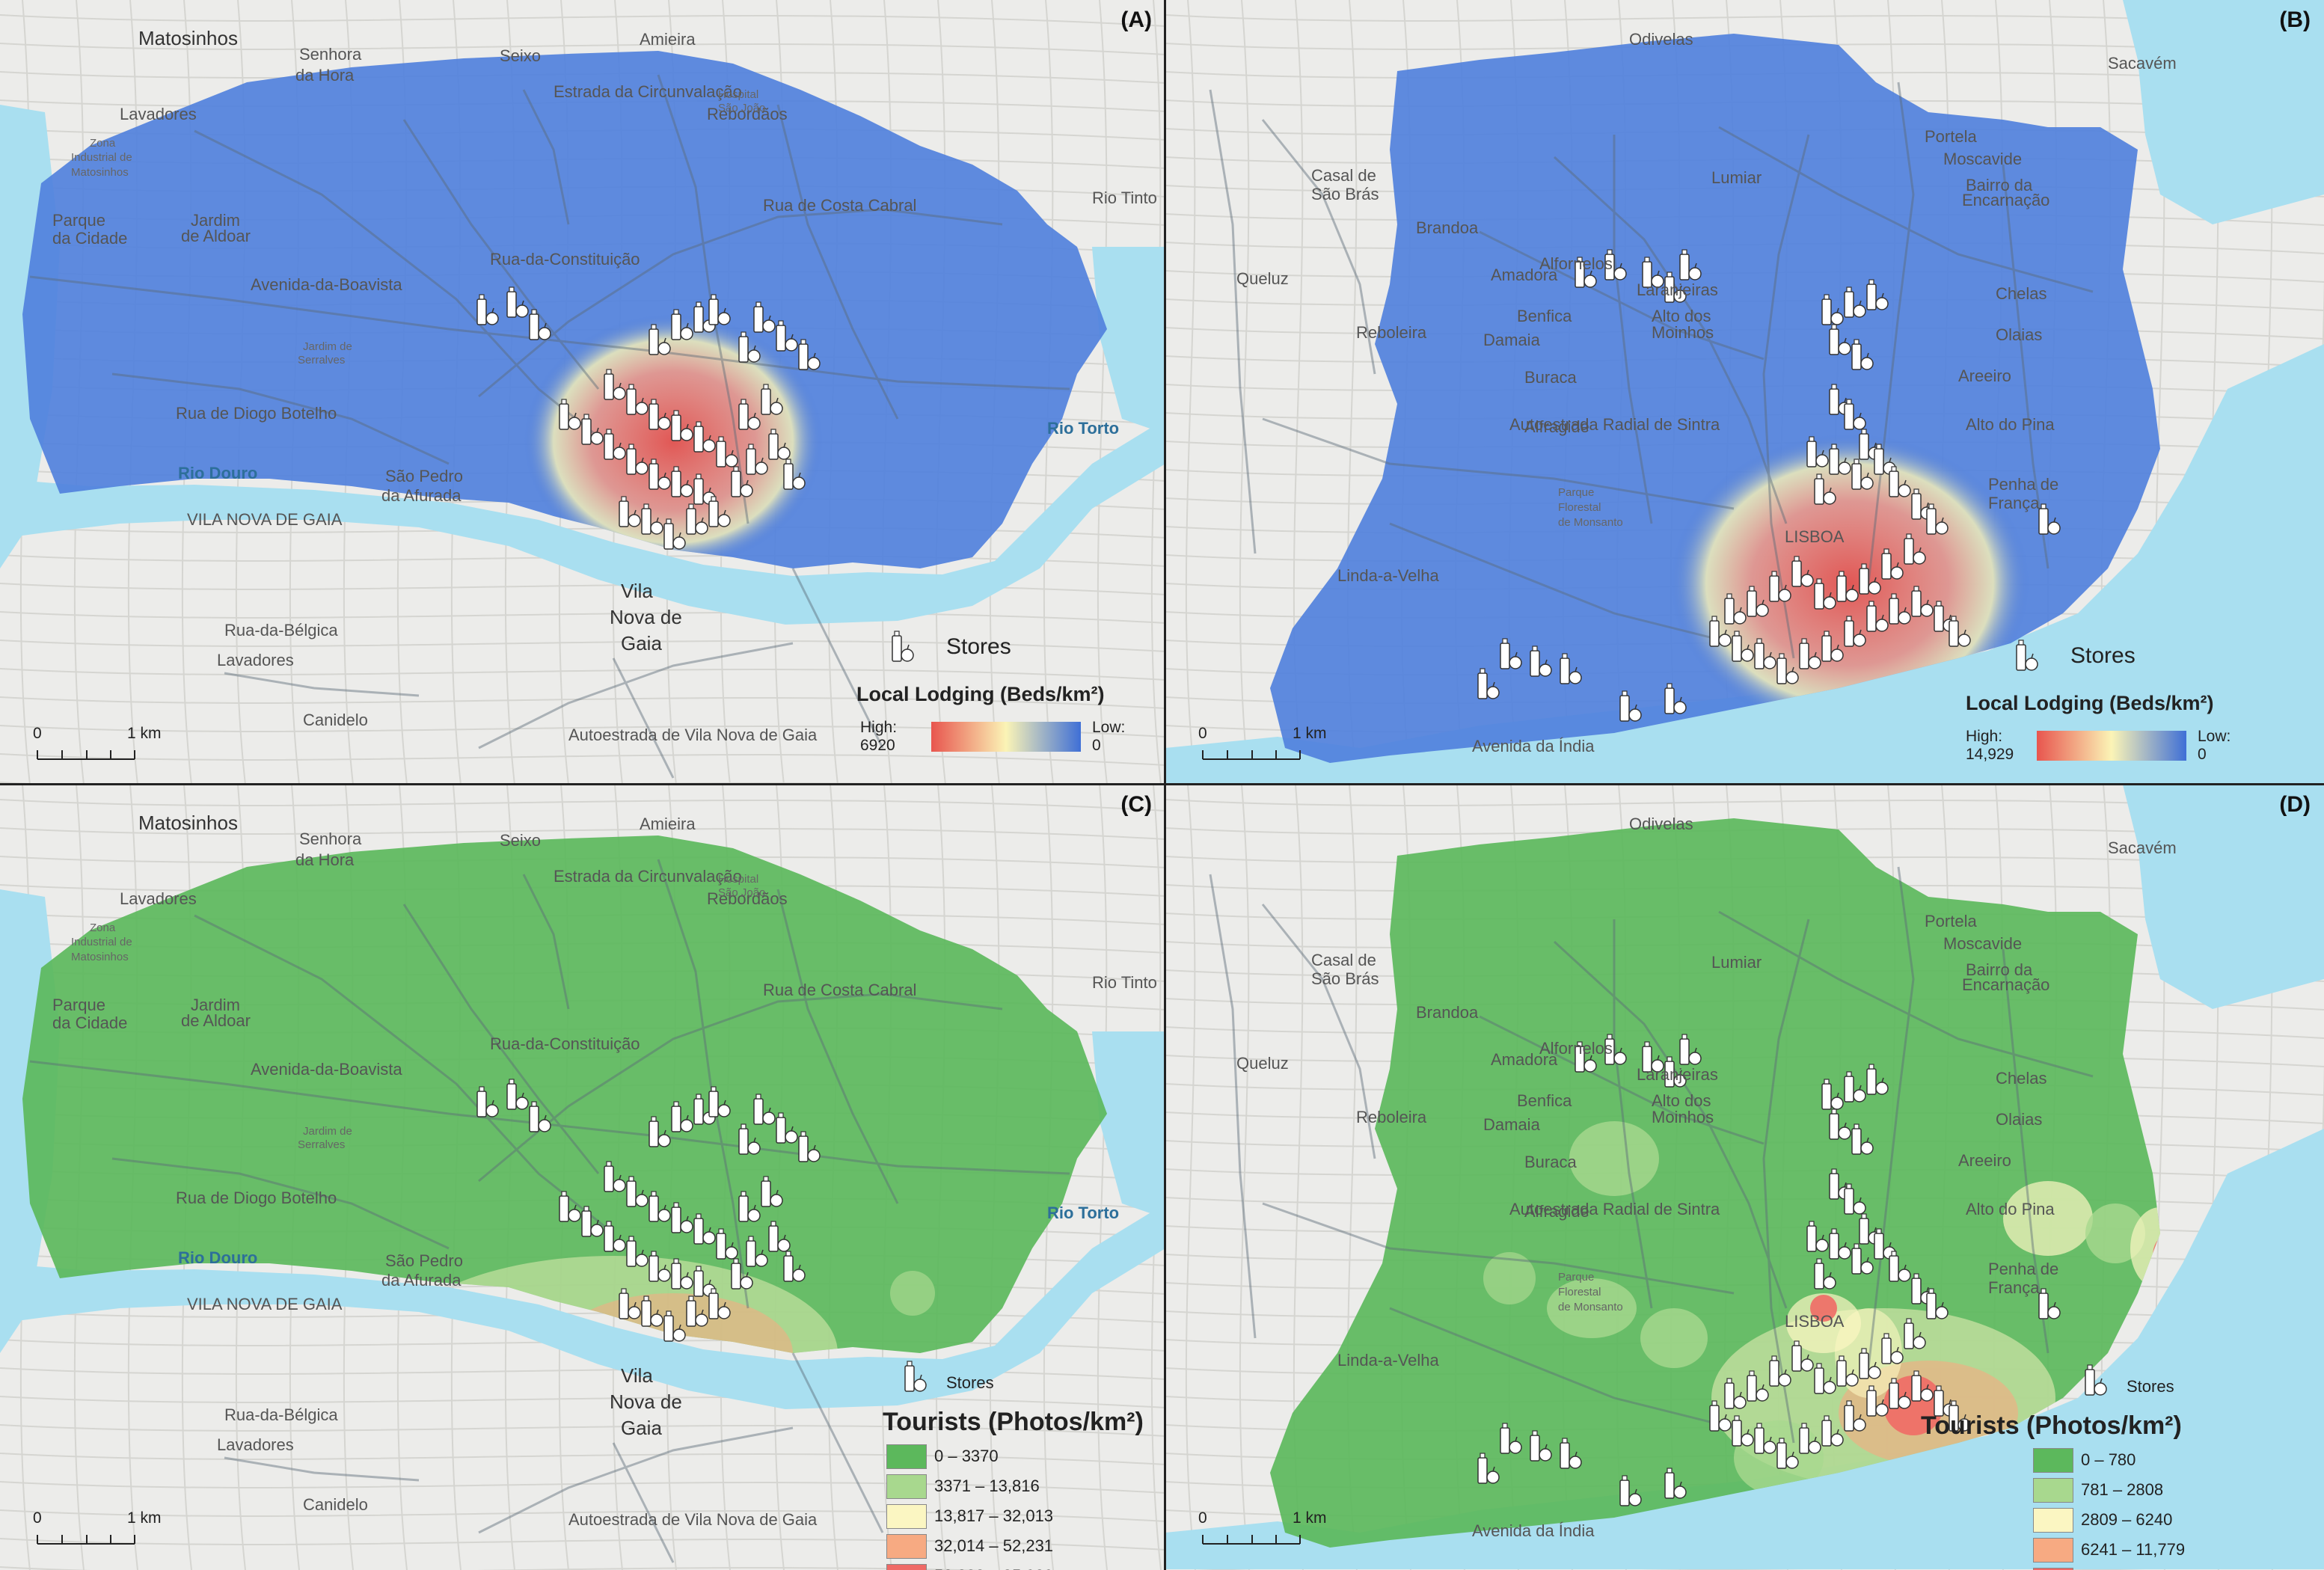  What do you see at coordinates (256, 660) in the screenshot?
I see `place-label: Lavadores` at bounding box center [256, 660].